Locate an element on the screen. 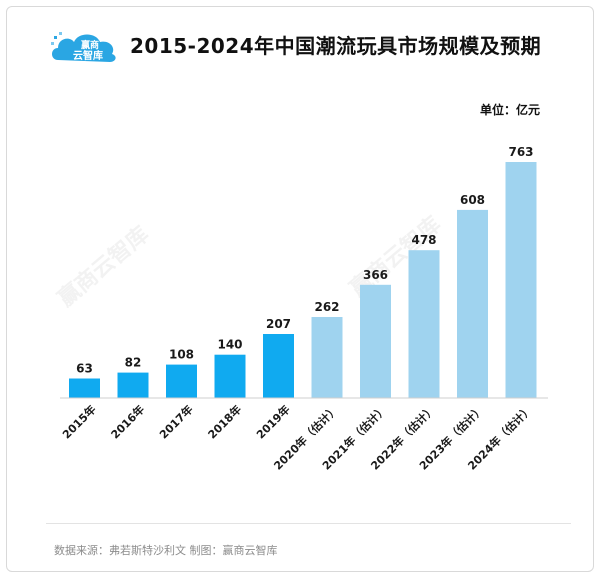  logo-cloud-icon: 赢商 云智库 is located at coordinates (83, 47).